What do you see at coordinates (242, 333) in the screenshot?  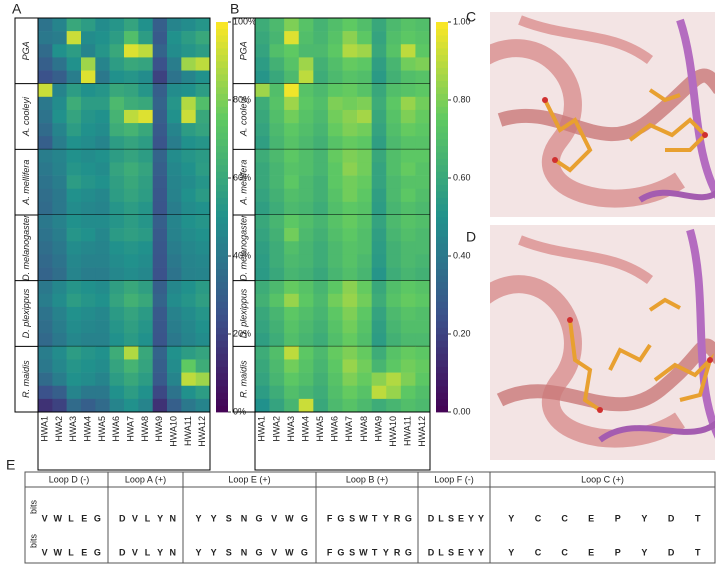 I see `colorbar-tick-label: 20%` at bounding box center [242, 333].